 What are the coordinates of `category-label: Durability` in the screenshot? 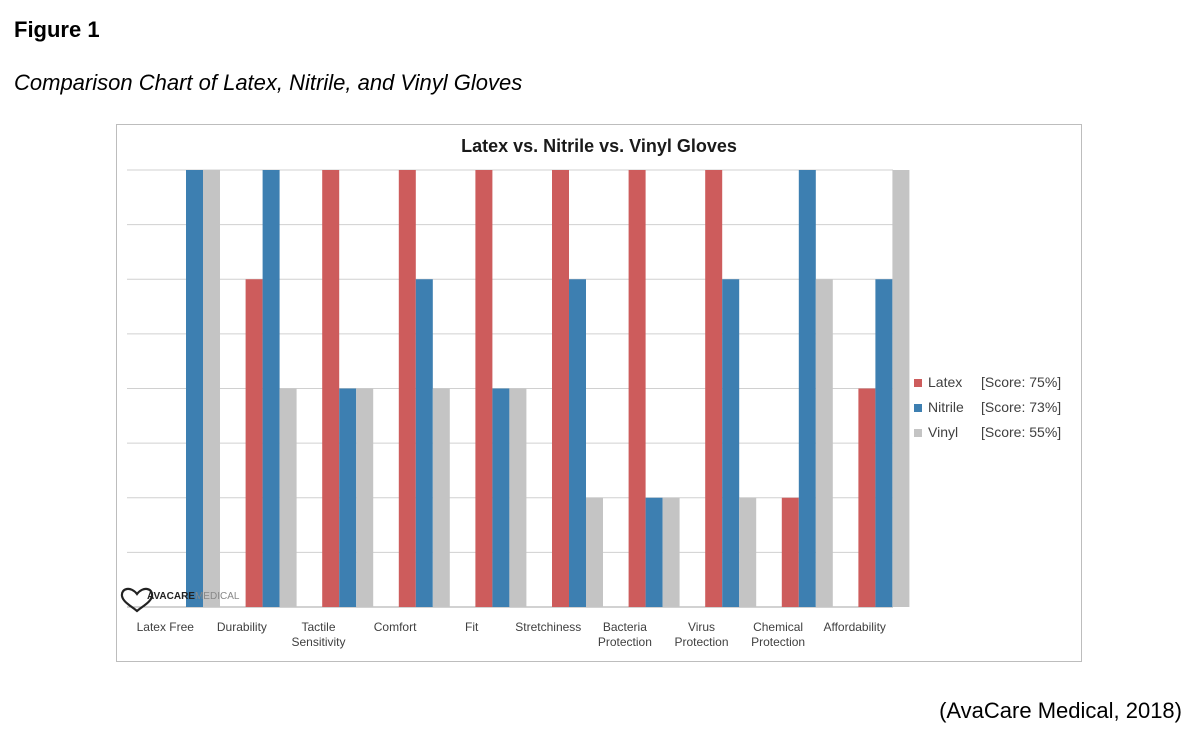 It's located at (242, 627).